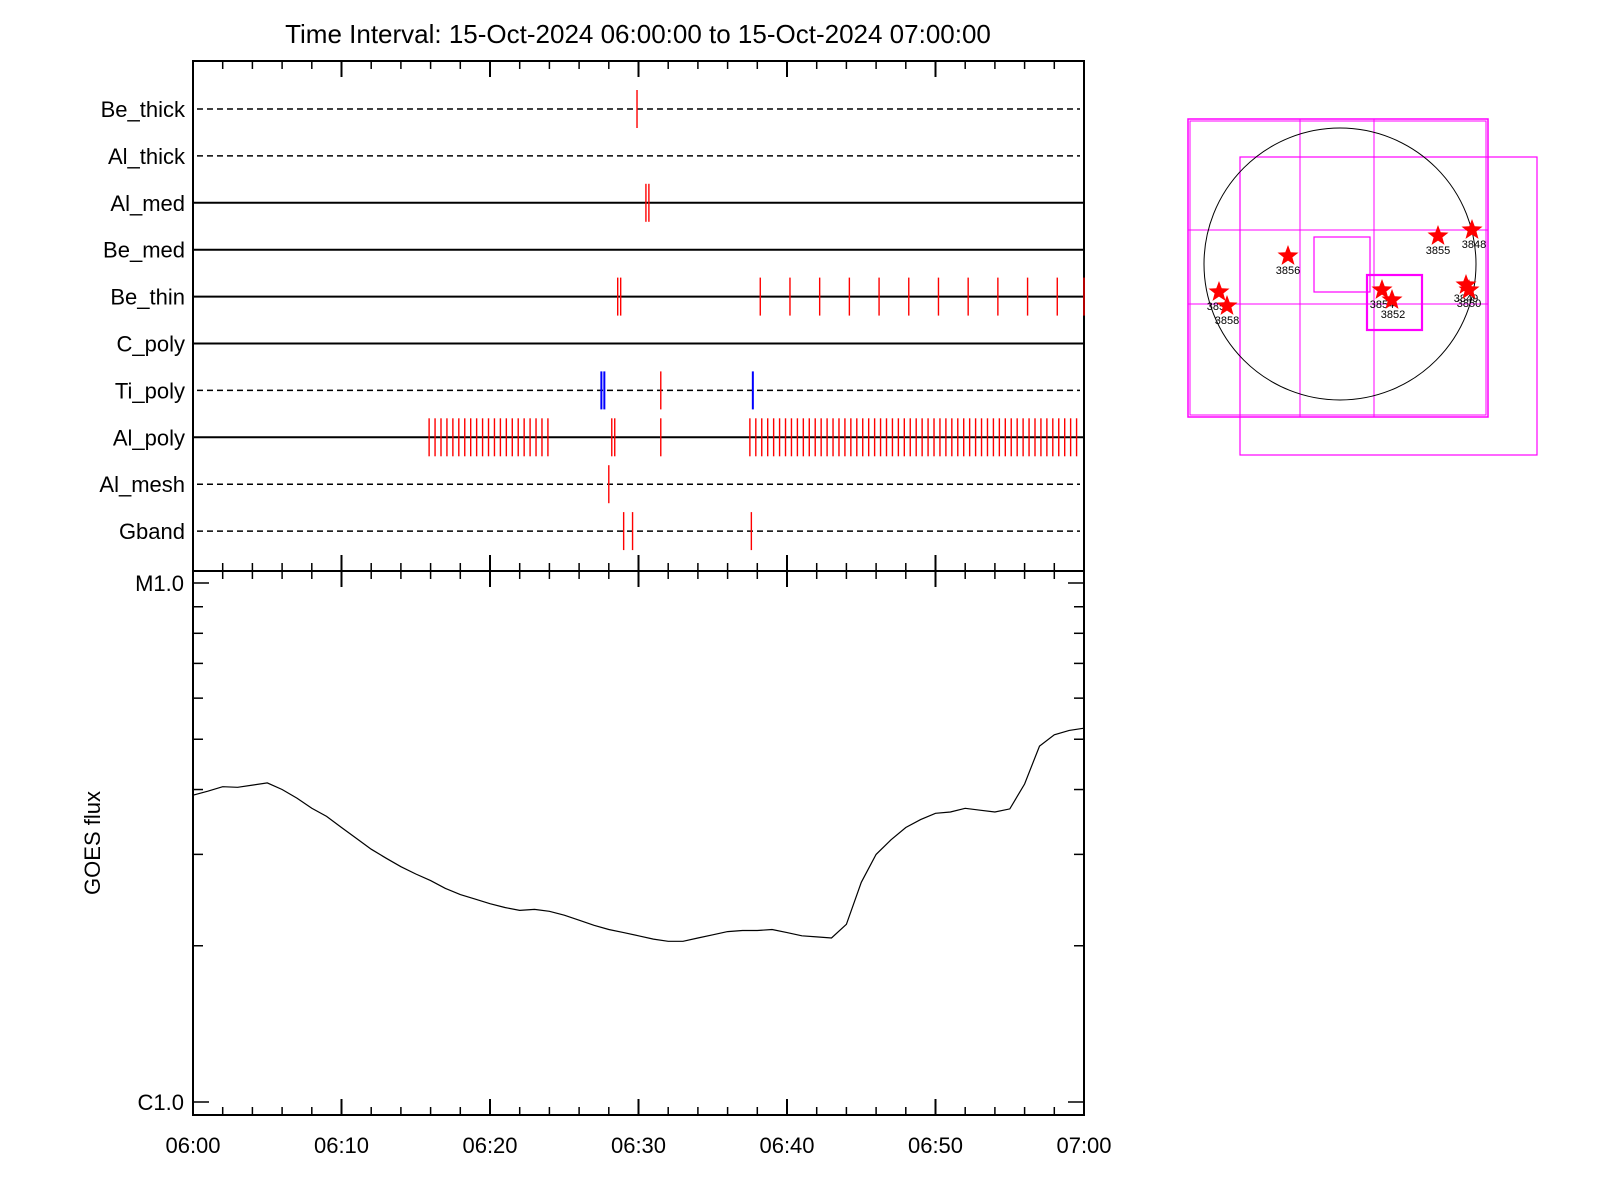  I want to click on flux-x-tick-label: 06:10, so click(341, 1145).